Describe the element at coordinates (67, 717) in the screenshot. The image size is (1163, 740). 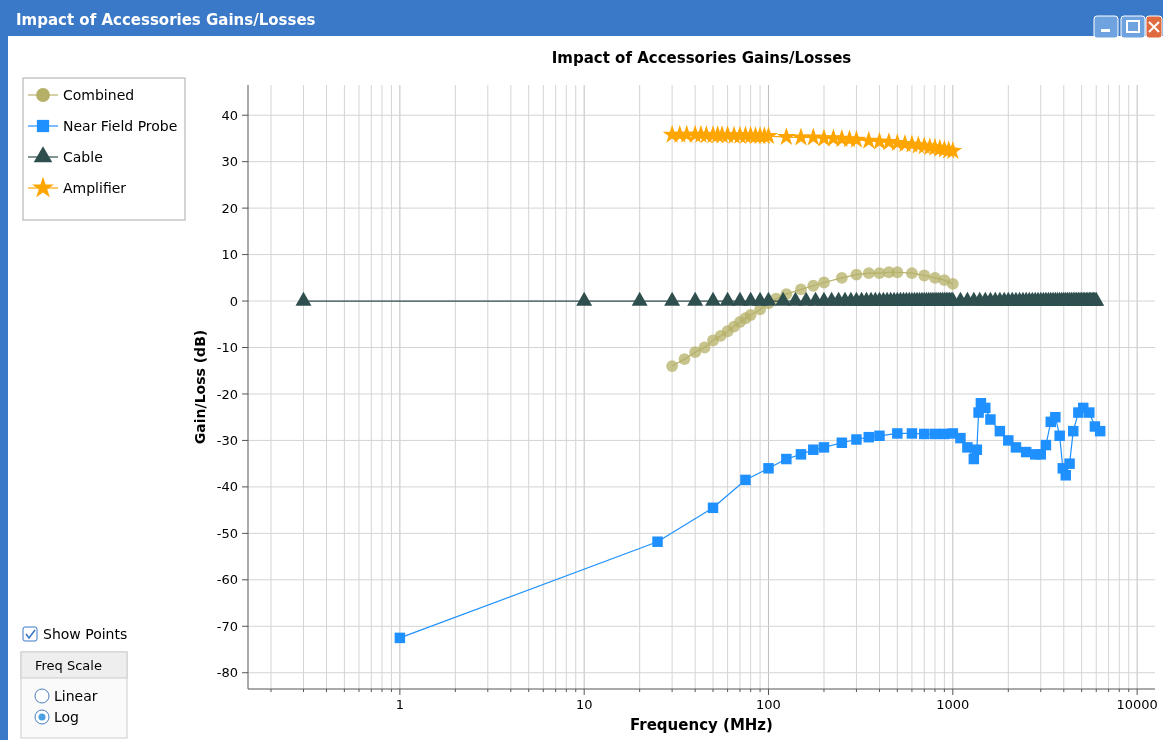
I see `text: Log` at that location.